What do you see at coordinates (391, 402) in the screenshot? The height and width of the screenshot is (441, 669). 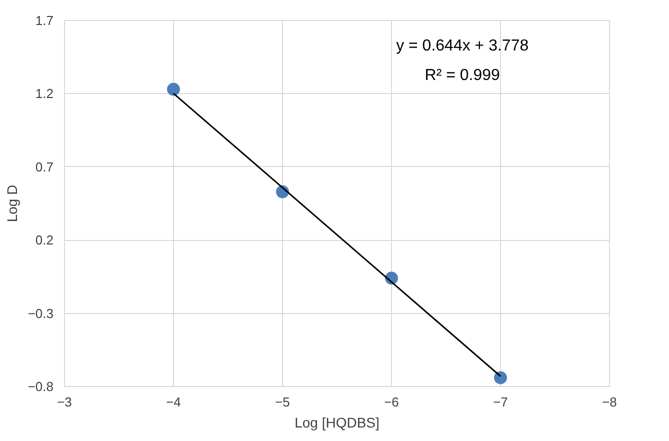 I see `x-tick-label: −6` at bounding box center [391, 402].